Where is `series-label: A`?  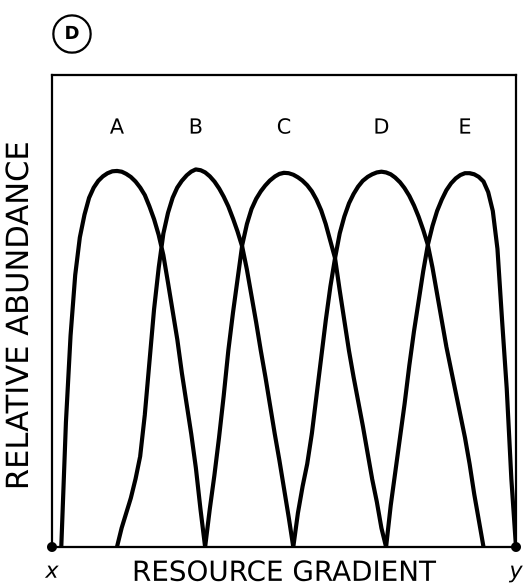 series-label: A is located at coordinates (117, 126).